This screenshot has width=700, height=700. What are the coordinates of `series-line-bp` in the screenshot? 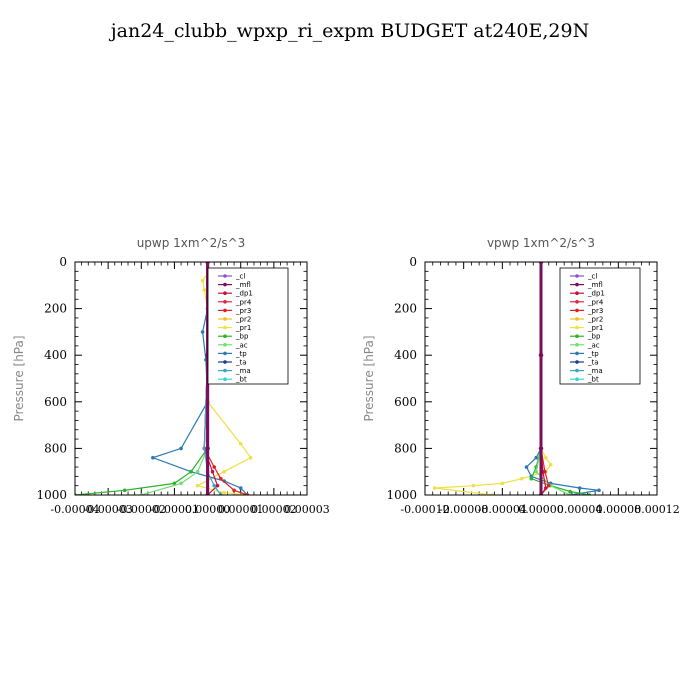 It's located at (147, 378).